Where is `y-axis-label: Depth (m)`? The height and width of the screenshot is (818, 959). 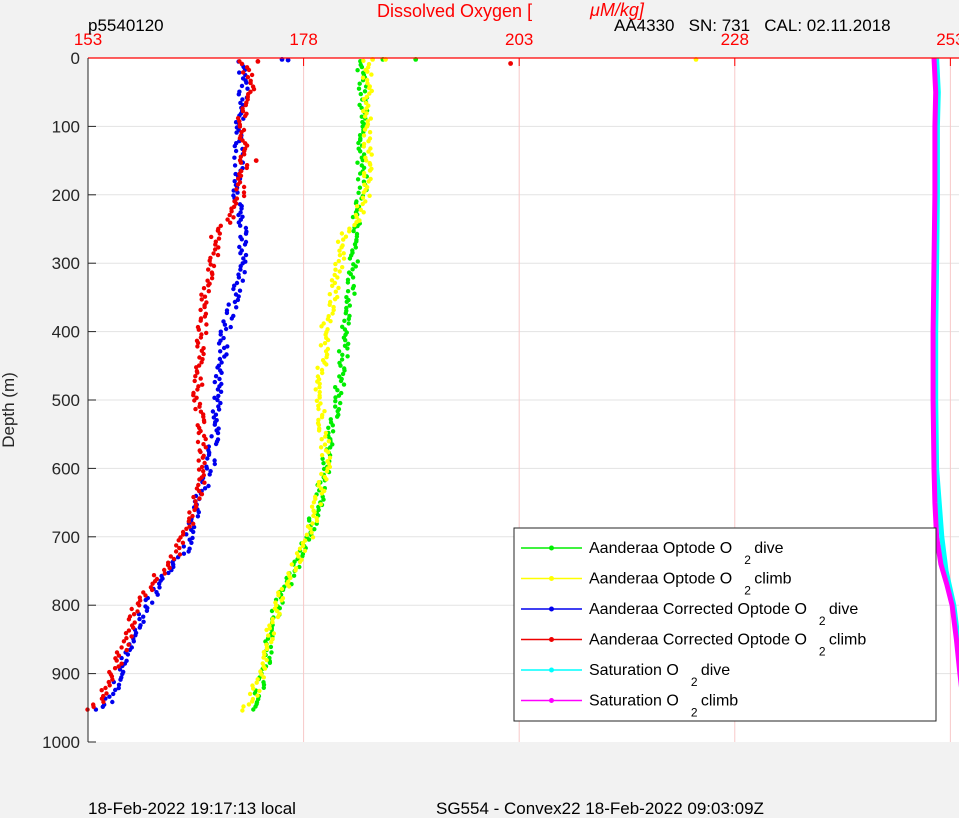
y-axis-label: Depth (m) is located at coordinates (9, 410).